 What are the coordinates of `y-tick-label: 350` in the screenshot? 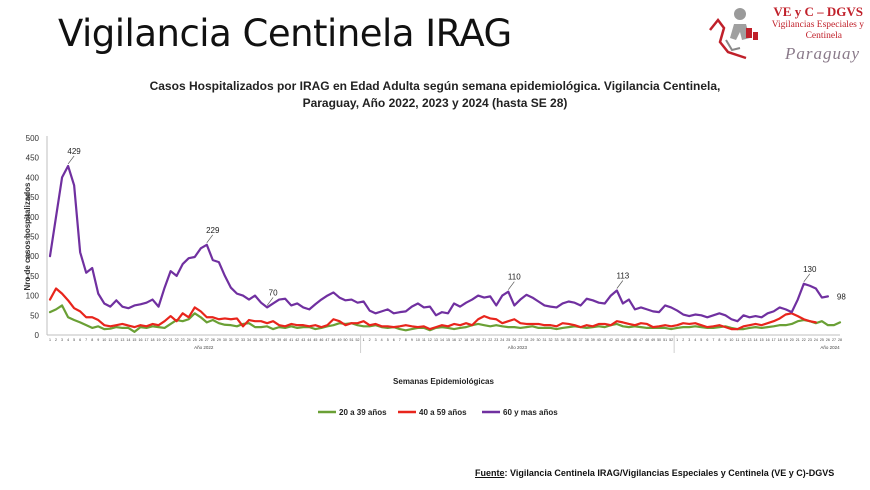 It's located at (33, 197).